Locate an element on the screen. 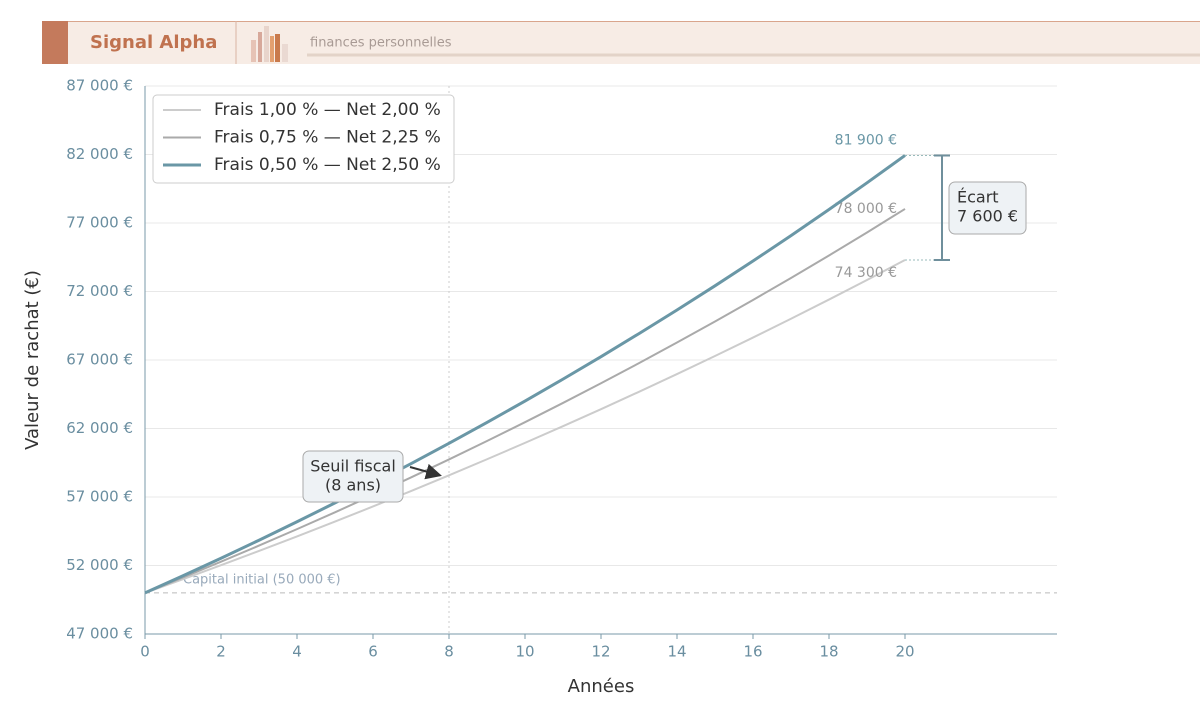 The width and height of the screenshot is (1200, 721). header: Signal Alpha finances personnelles is located at coordinates (621, 42).